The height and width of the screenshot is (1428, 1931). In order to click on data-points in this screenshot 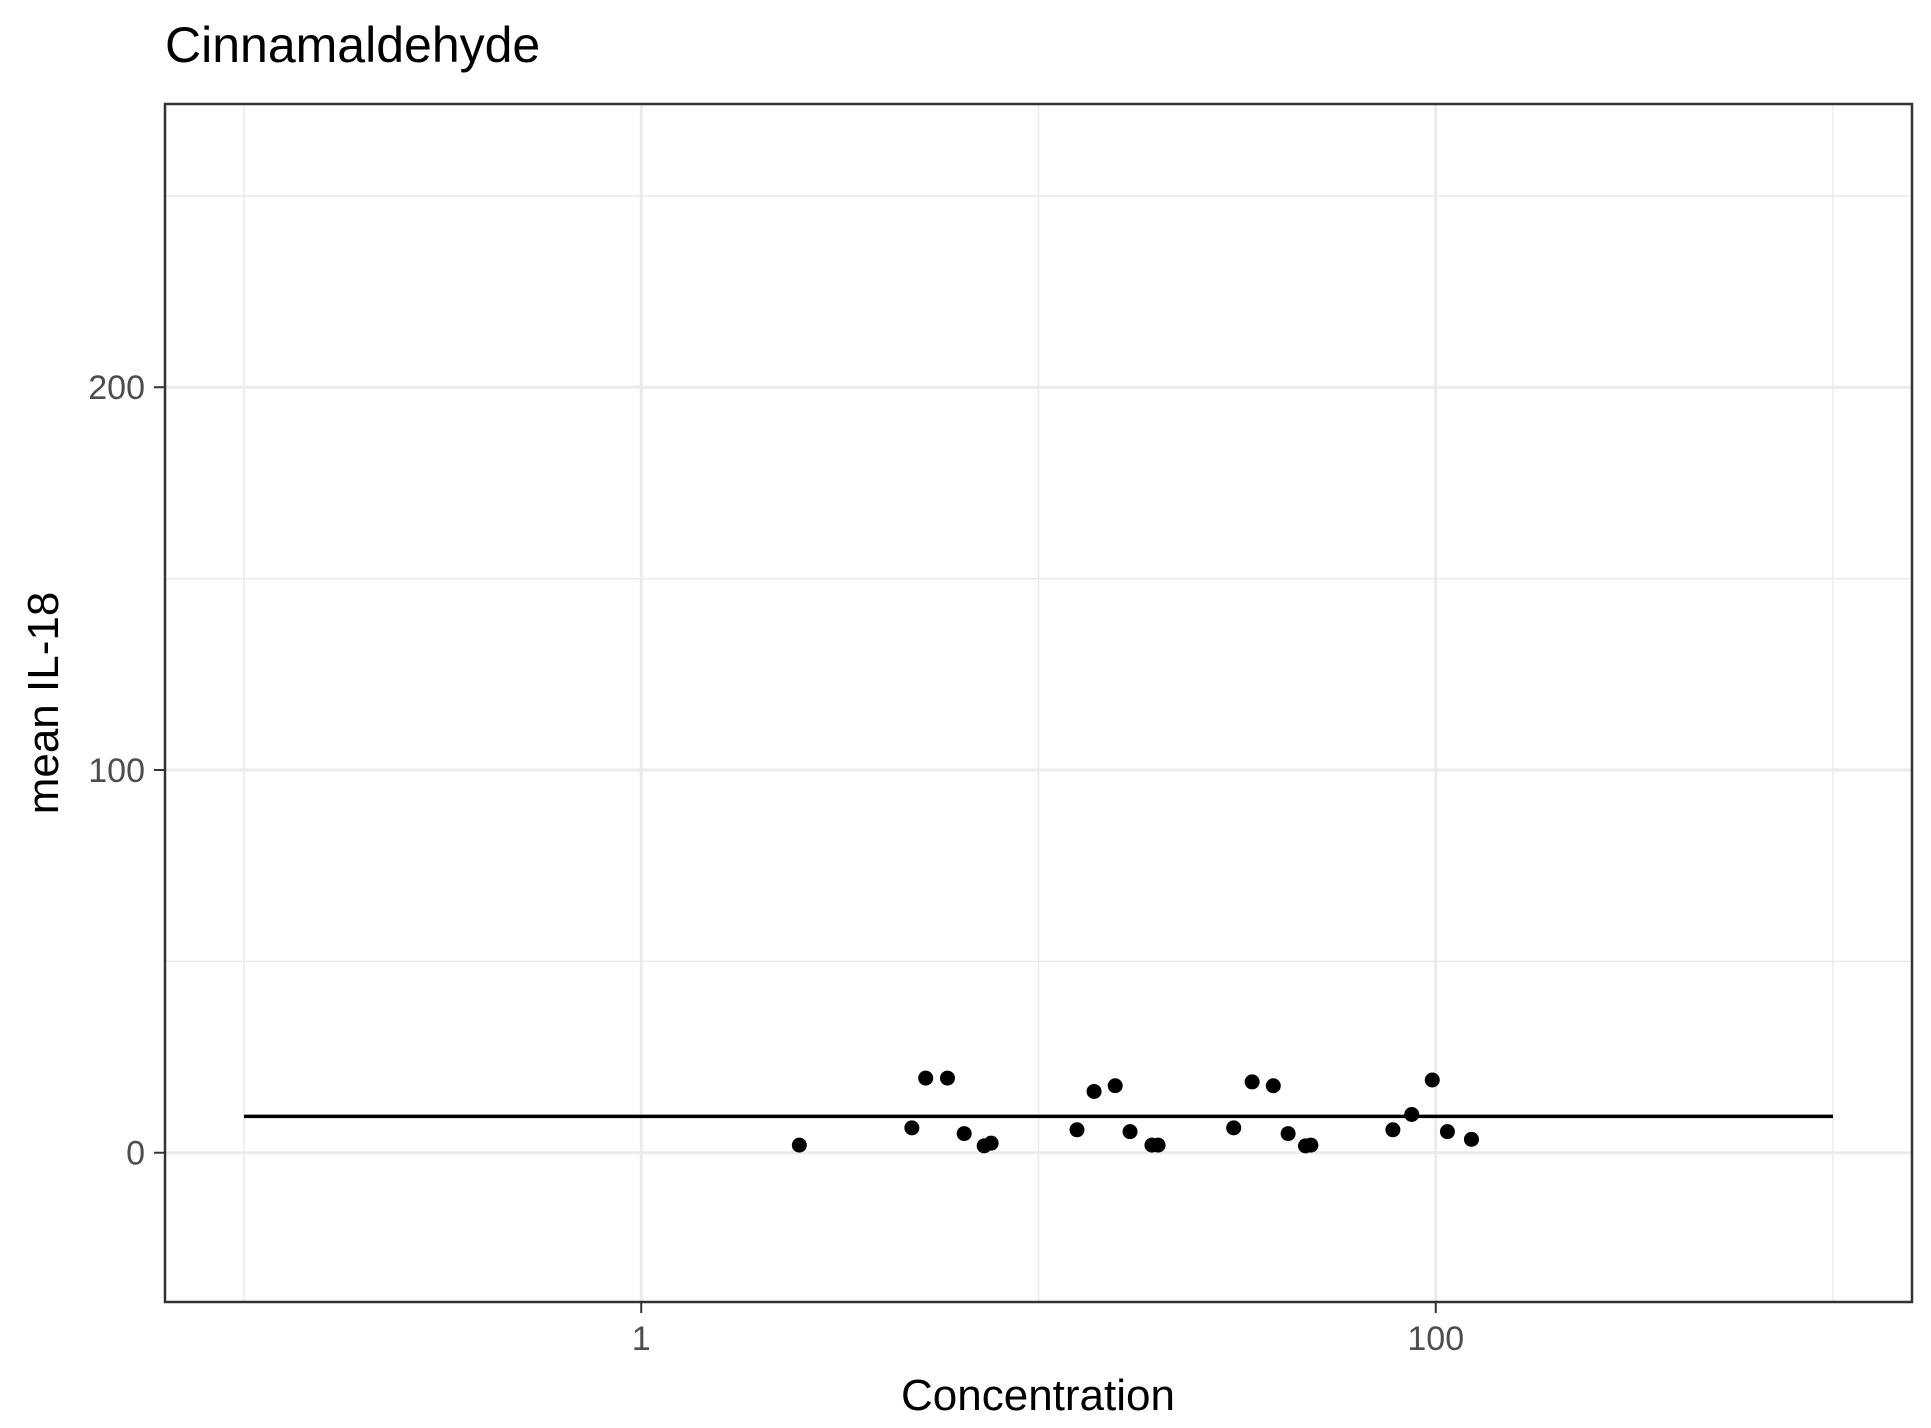, I will do `click(1135, 1112)`.